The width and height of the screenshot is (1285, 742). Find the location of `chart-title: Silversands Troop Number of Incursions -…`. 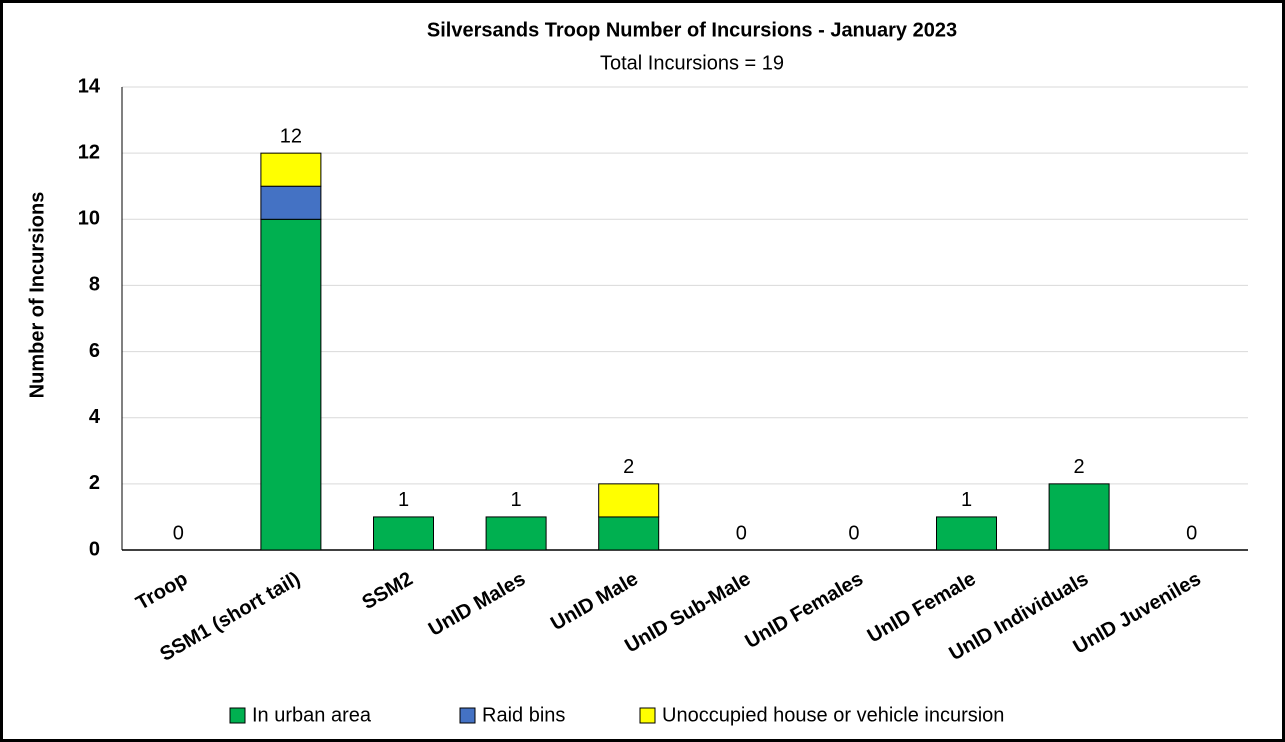

chart-title: Silversands Troop Number of Incursions -… is located at coordinates (692, 30).